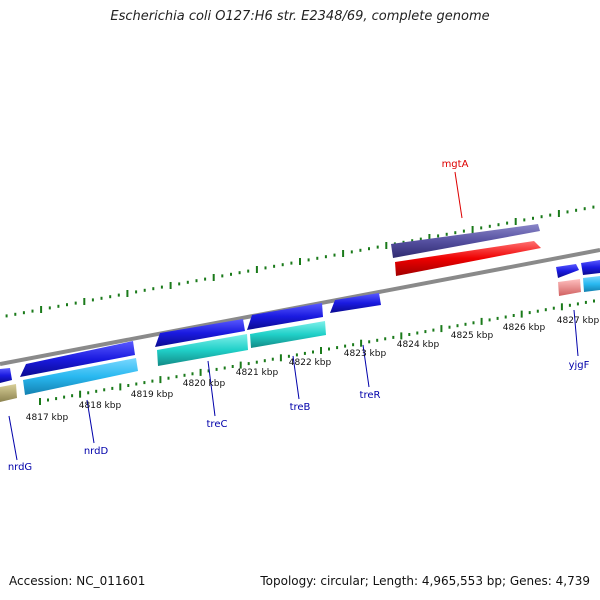 The image size is (600, 600). I want to click on treB-label-line, so click(296, 377).